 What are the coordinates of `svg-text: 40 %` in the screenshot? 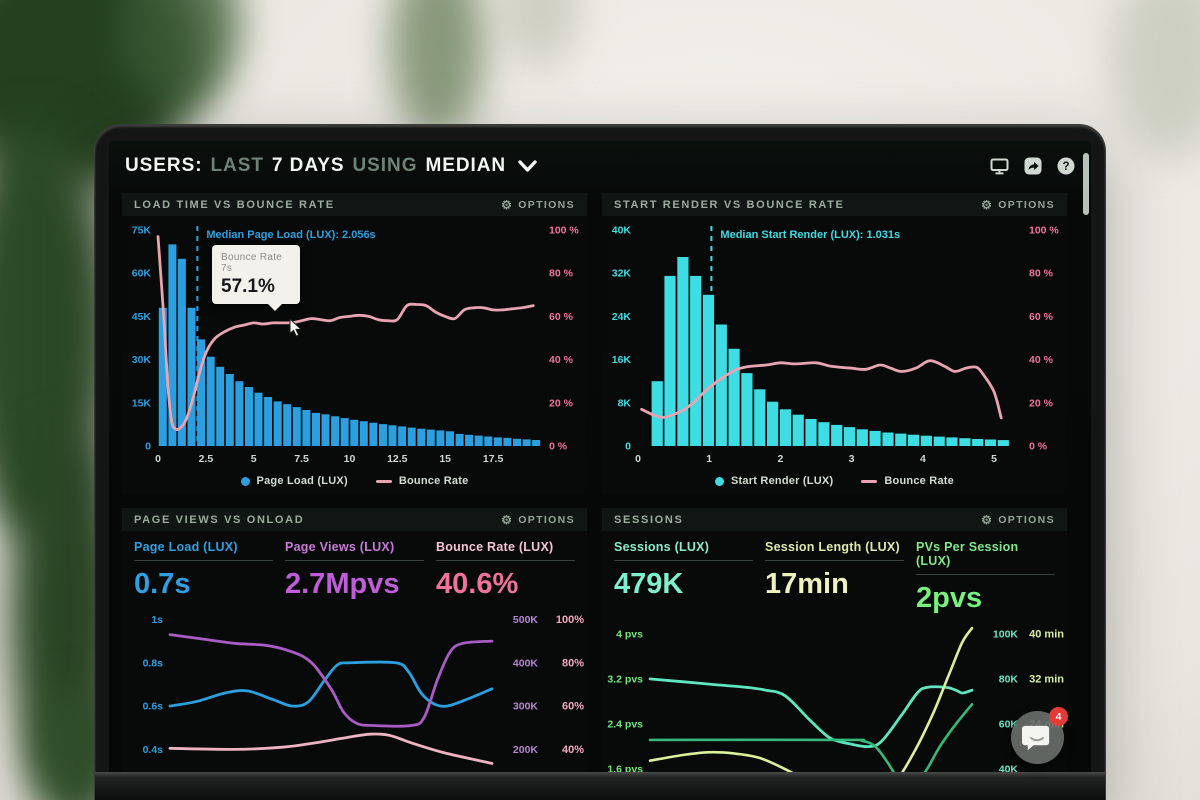 It's located at (1041, 360).